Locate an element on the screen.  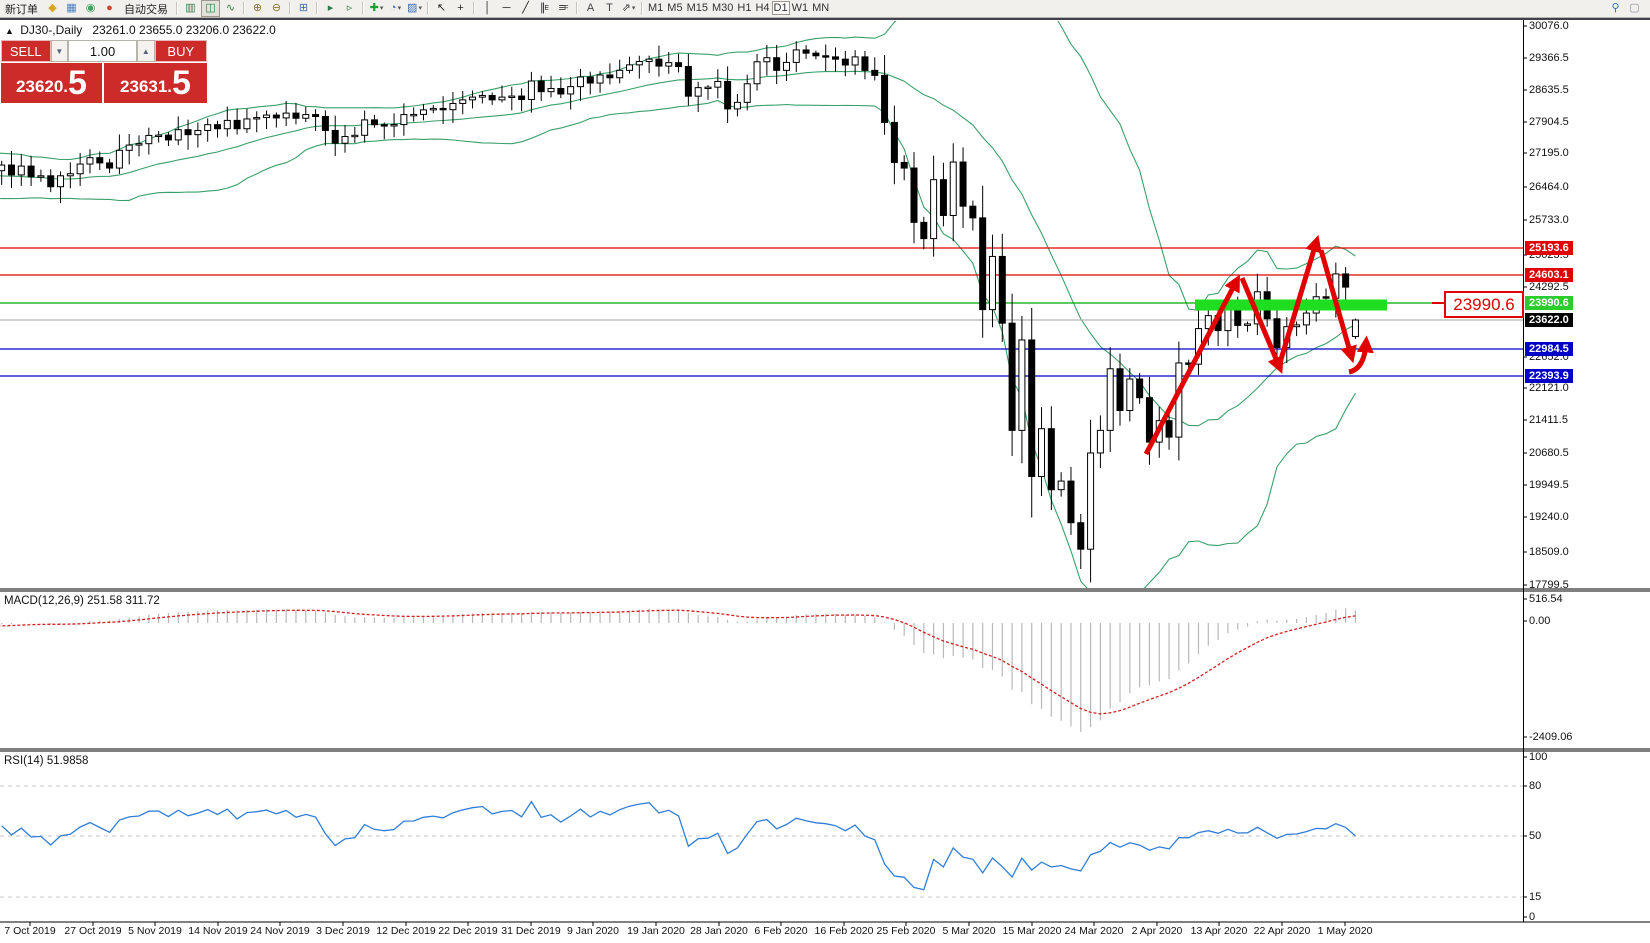
price-tag: 23622.0 is located at coordinates (1549, 320).